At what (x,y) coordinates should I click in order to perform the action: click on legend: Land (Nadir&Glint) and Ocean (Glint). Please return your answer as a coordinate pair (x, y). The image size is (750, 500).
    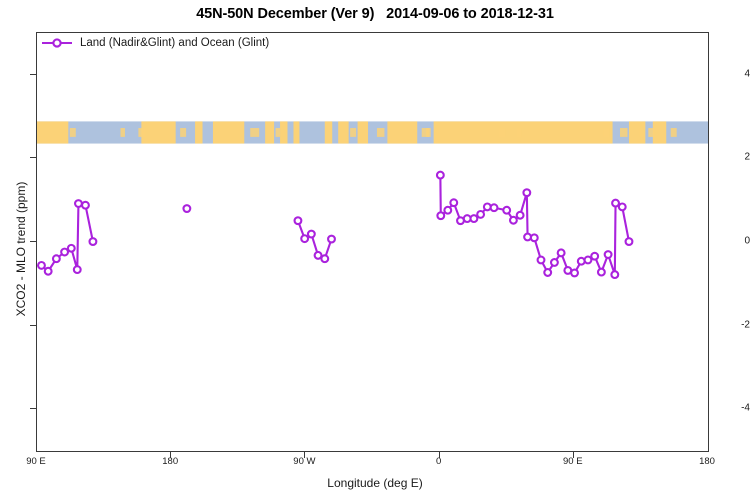
    Looking at the image, I should click on (157, 43).